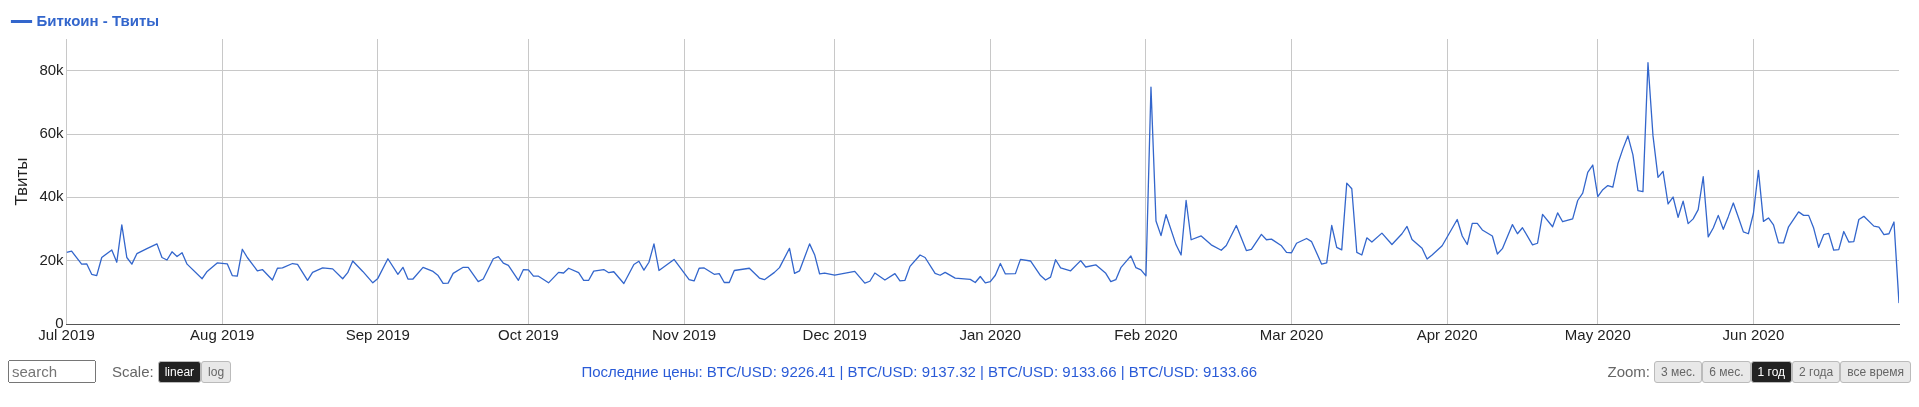  Describe the element at coordinates (52, 371) in the screenshot. I see `text: search` at that location.